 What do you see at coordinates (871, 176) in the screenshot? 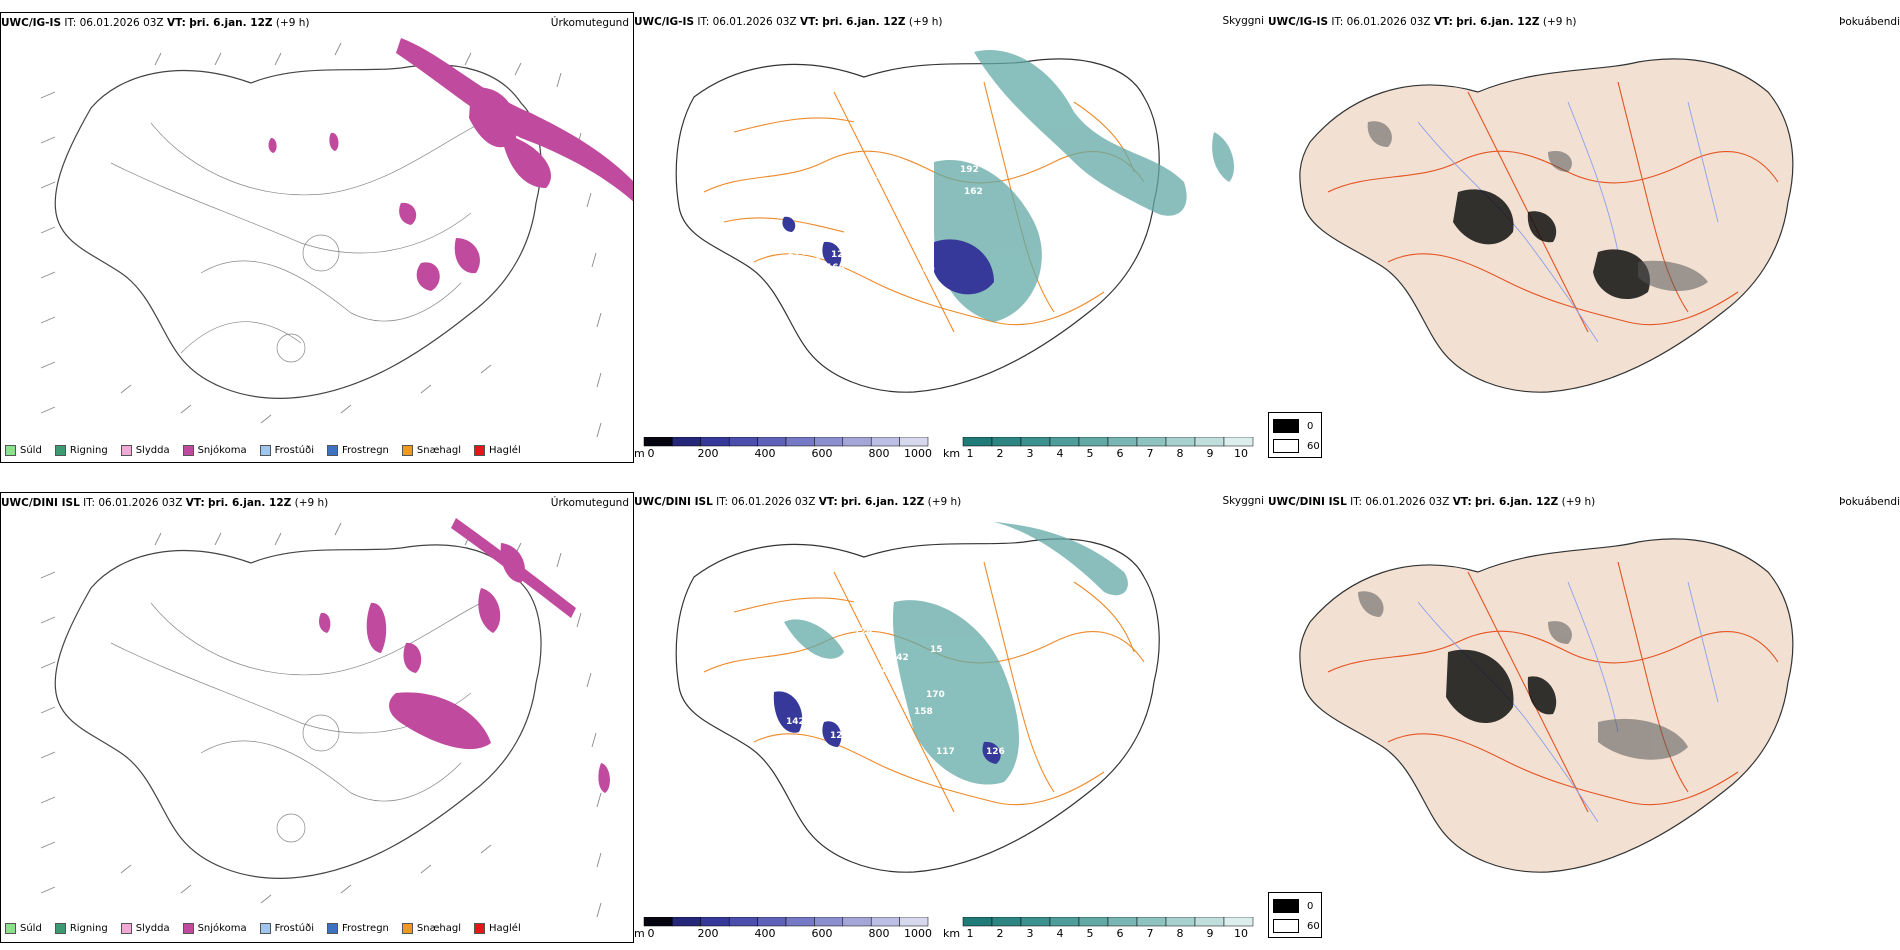
I see `height-label: 123` at bounding box center [871, 176].